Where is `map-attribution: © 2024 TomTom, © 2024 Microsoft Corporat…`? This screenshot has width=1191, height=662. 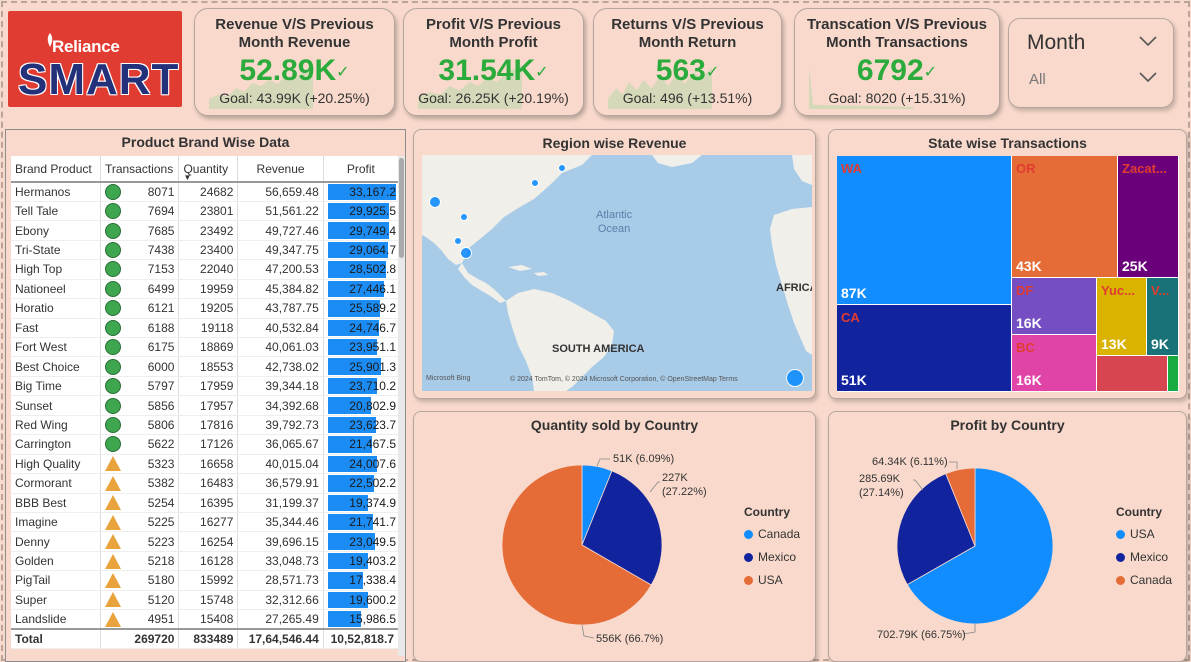 map-attribution: © 2024 TomTom, © 2024 Microsoft Corporat… is located at coordinates (624, 379).